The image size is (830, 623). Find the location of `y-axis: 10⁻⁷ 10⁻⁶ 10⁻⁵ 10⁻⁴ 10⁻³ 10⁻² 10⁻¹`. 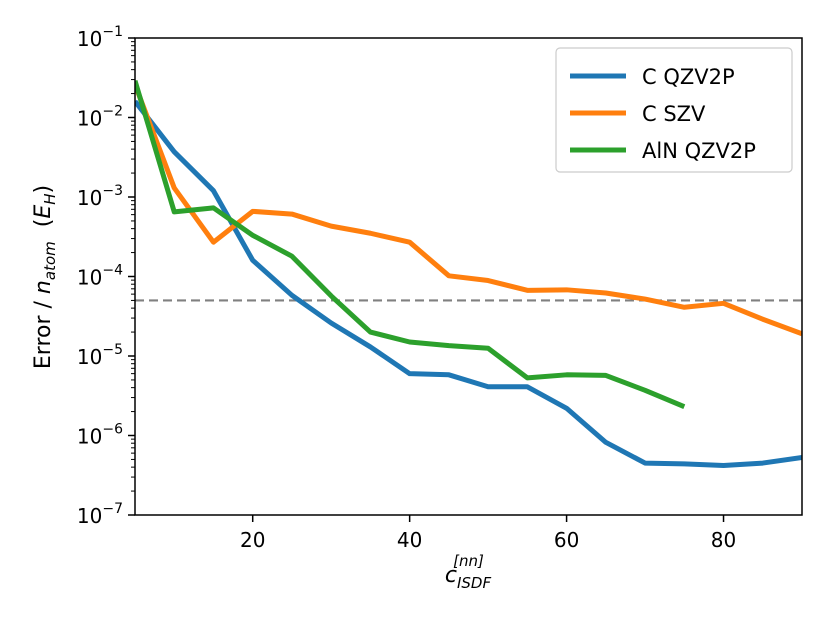

y-axis: 10⁻⁷ 10⁻⁶ 10⁻⁵ 10⁻⁴ 10⁻³ 10⁻² 10⁻¹ is located at coordinates (106, 276).